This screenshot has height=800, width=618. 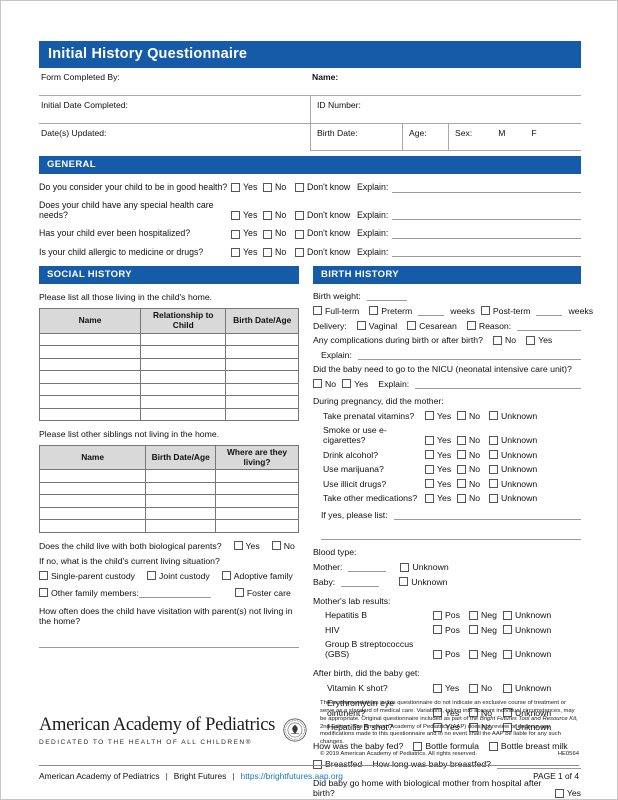 What do you see at coordinates (43, 593) in the screenshot?
I see `checkbox-other-family` at bounding box center [43, 593].